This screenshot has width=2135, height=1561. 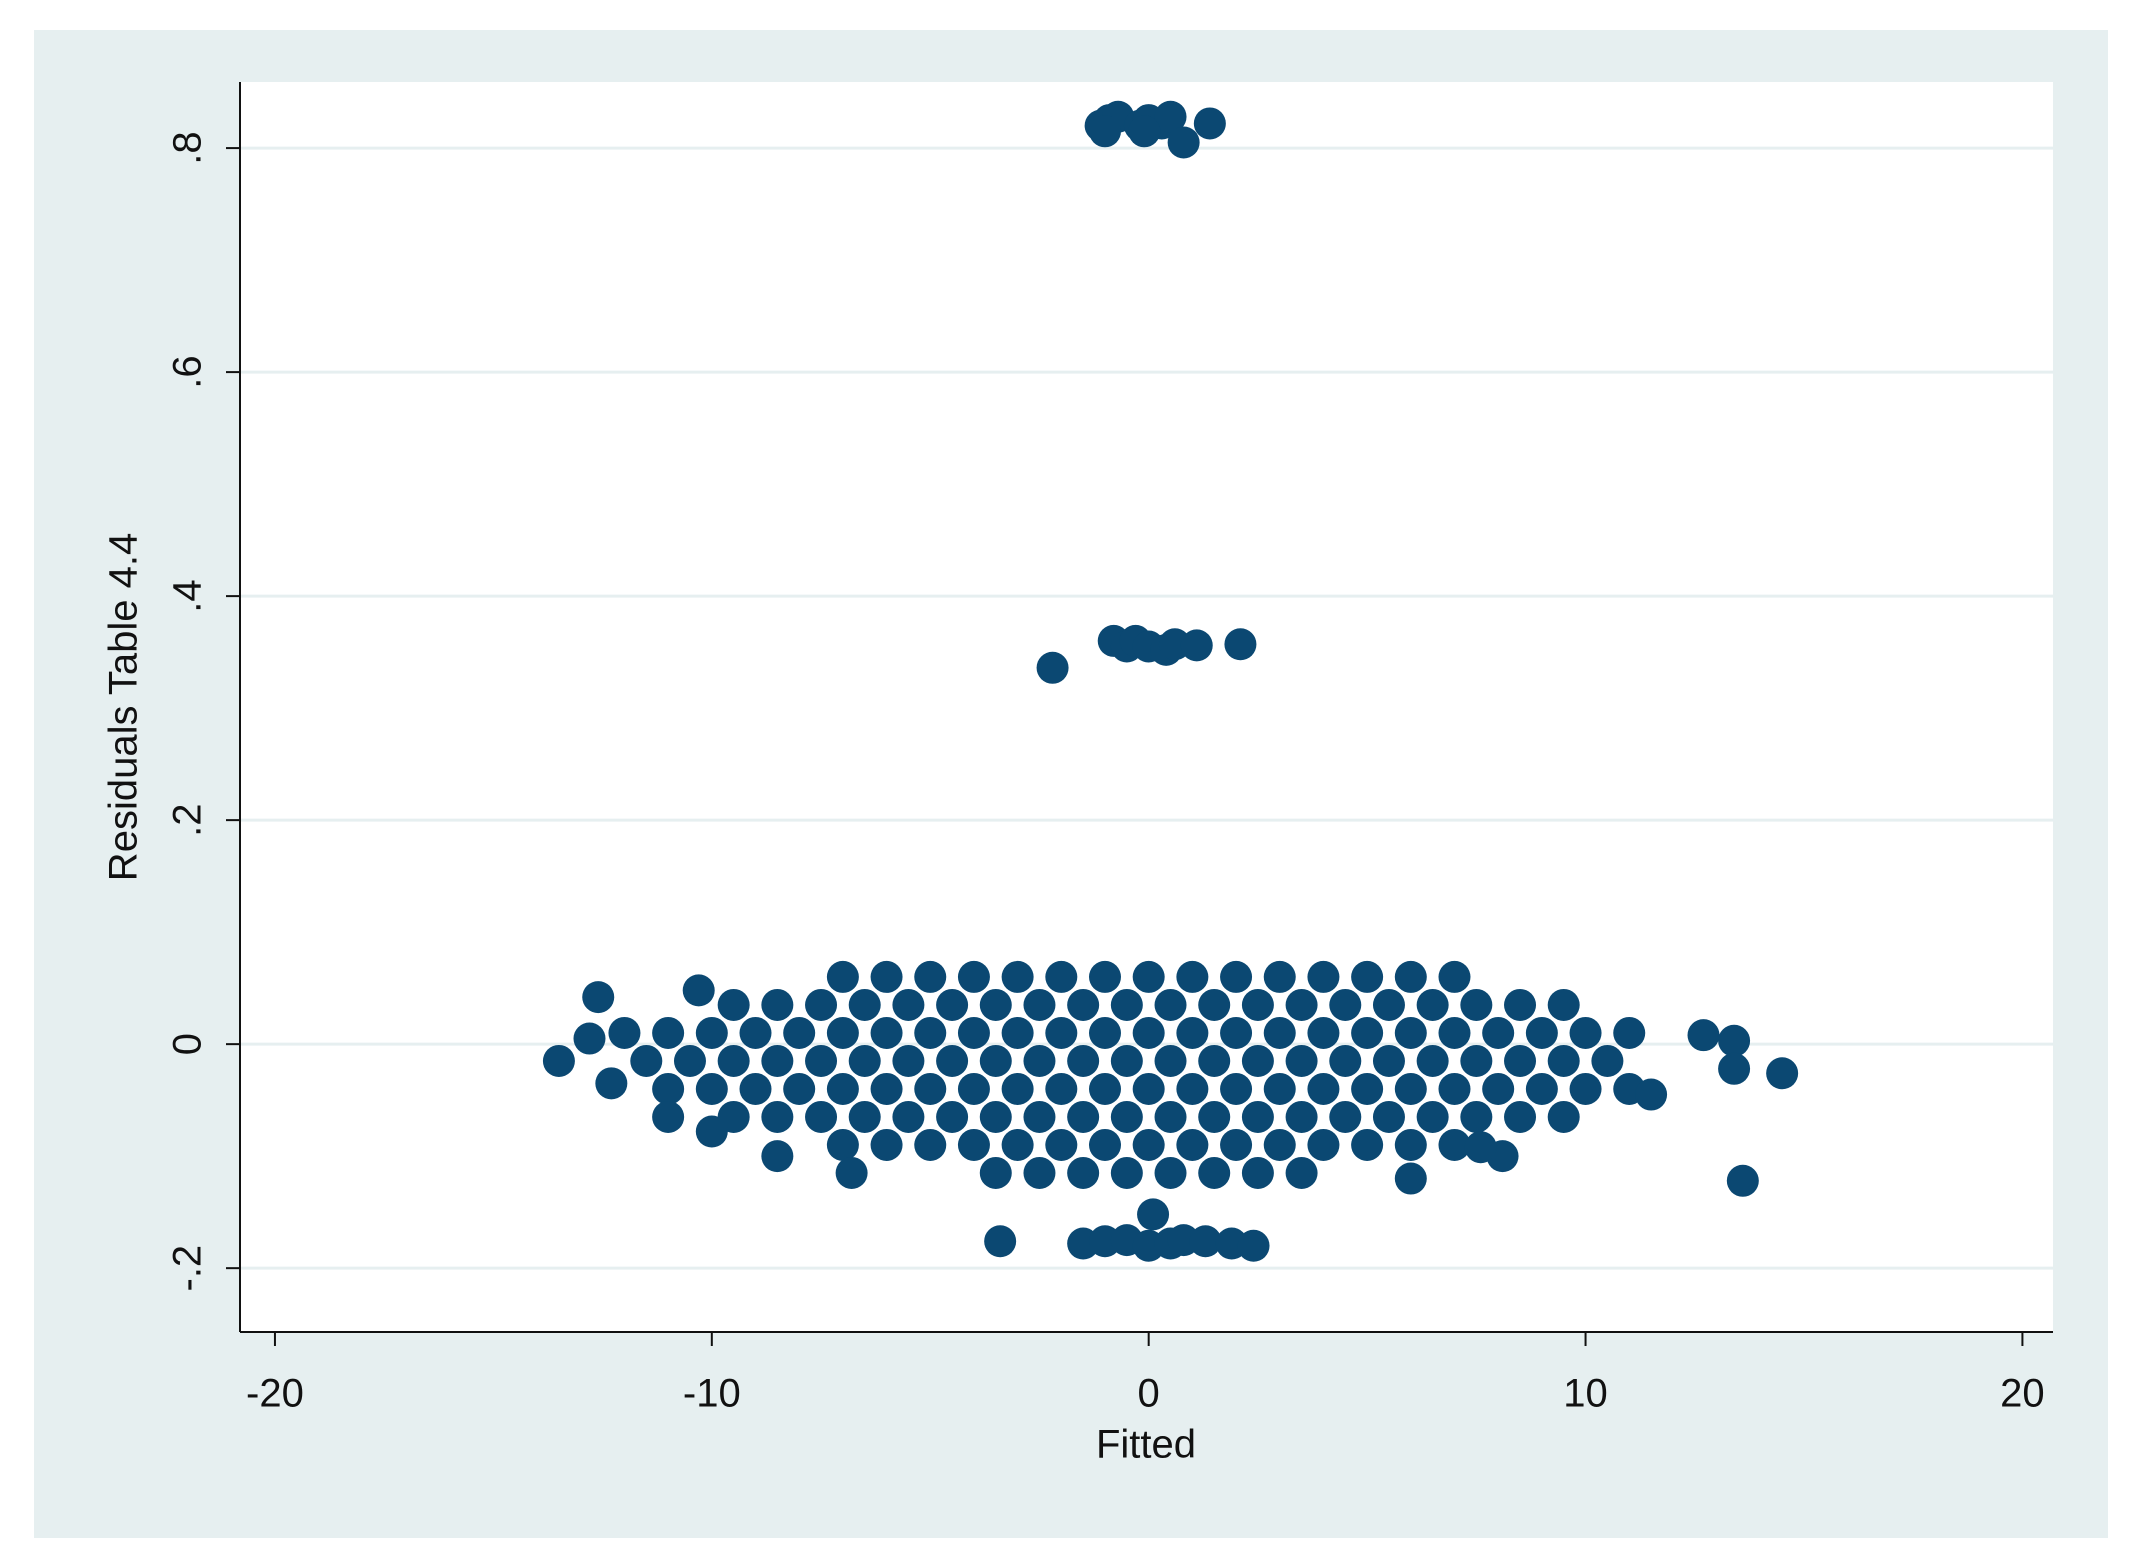 I want to click on y-axis-title: Residuals Table 4.4, so click(x=124, y=707).